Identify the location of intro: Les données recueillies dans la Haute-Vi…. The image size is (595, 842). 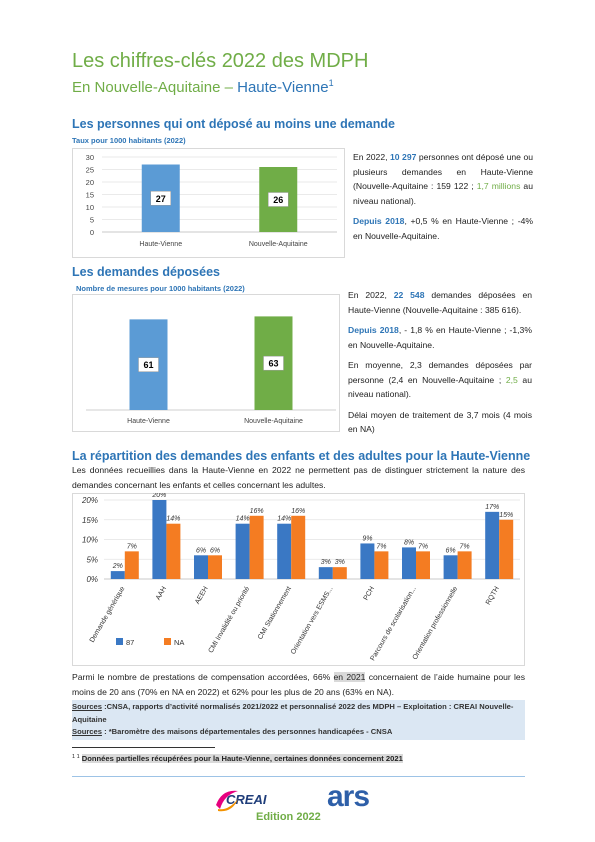
(298, 477).